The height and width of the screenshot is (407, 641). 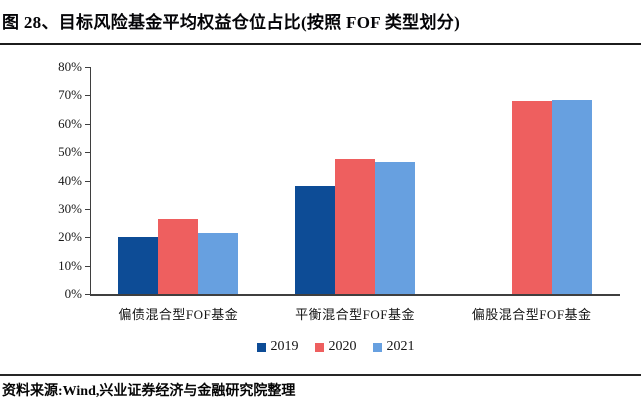 I want to click on footer-divider, so click(x=320, y=375).